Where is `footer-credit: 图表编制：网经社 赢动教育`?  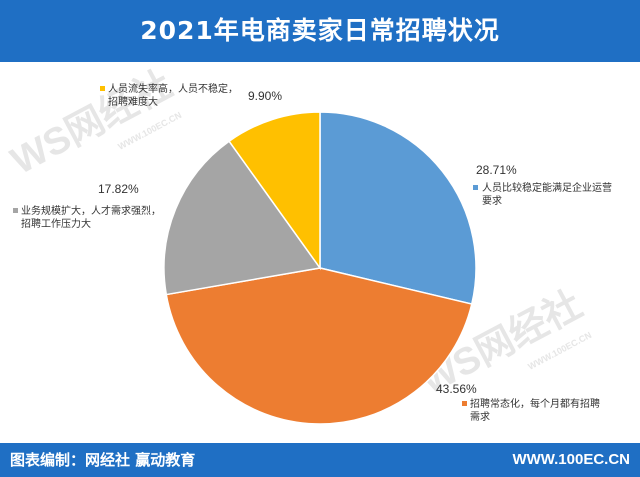
footer-credit: 图表编制：网经社 赢动教育 is located at coordinates (103, 460).